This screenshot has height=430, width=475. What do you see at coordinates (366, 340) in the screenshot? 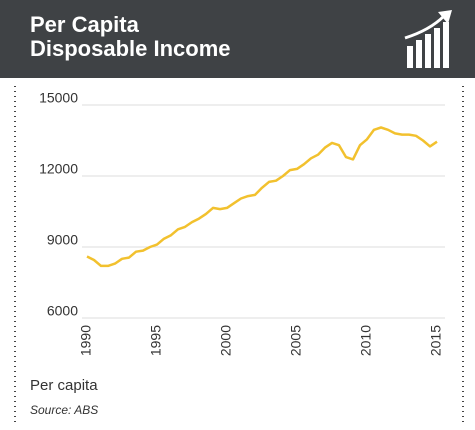
I see `x-tick-label: 2010` at bounding box center [366, 340].